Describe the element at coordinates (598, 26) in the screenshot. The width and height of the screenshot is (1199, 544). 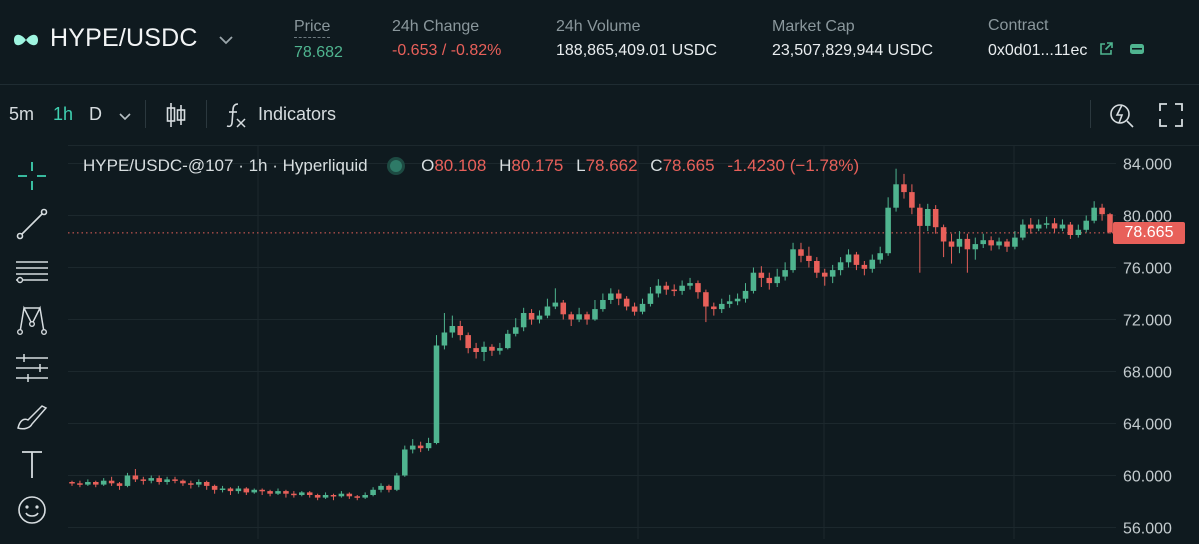
I see `stat-label: 24h Volume` at that location.